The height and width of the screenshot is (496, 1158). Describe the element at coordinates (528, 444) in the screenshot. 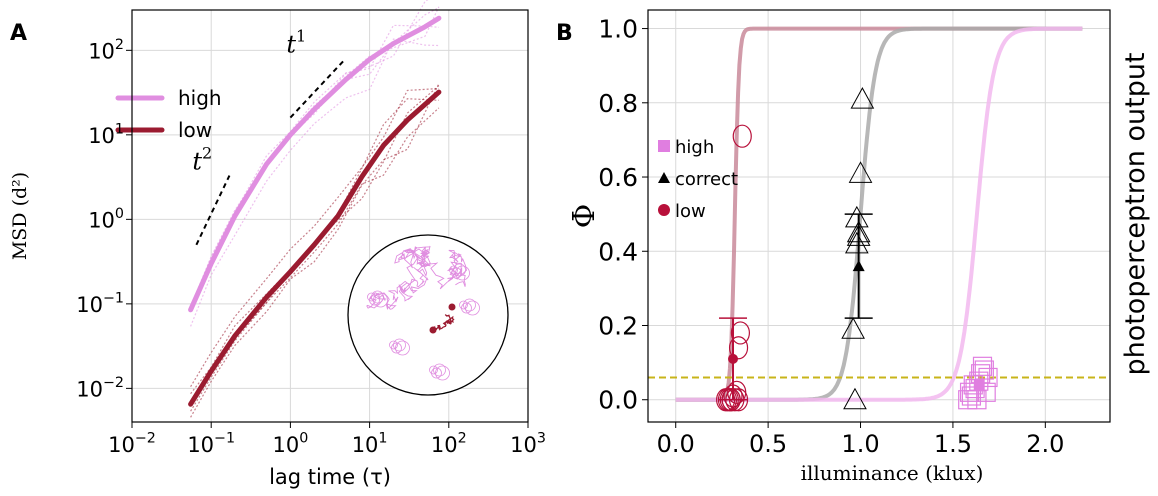

I see `panel-a-xtick-label: 10³` at that location.